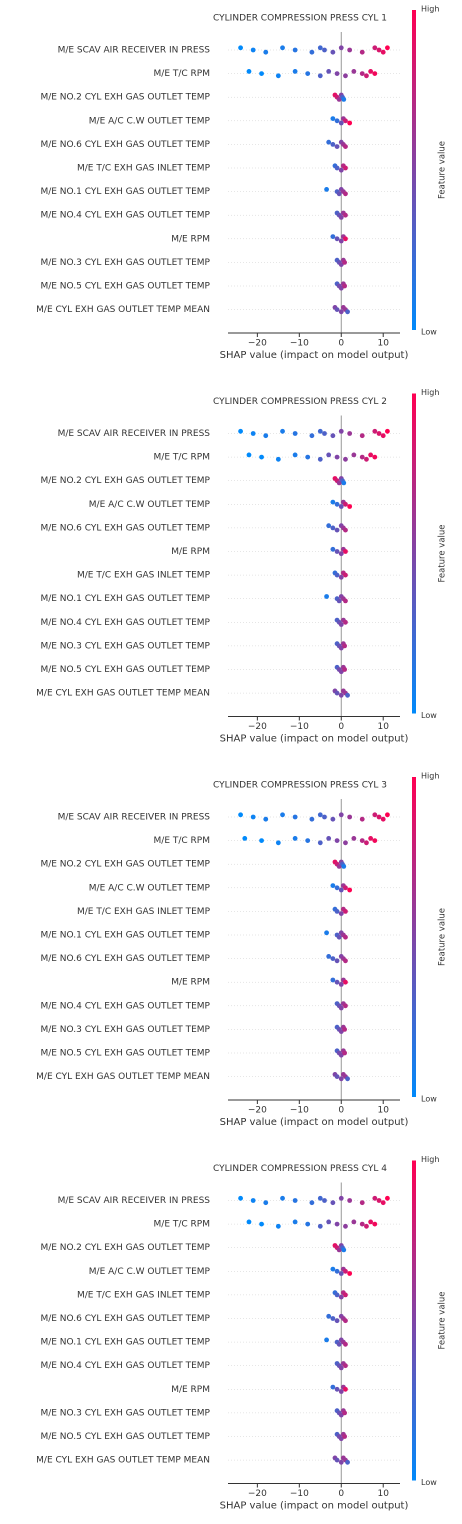 This screenshot has width=462, height=1524. I want to click on chart-title: CYLINDER COMPRESSION PRESS CYL 2, so click(300, 402).